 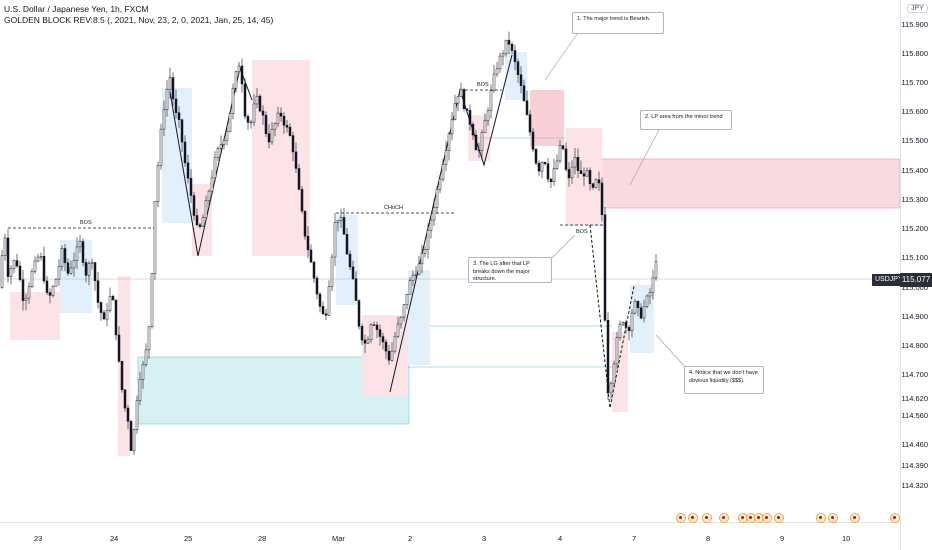 I want to click on note-2: 2. LP area from the minor trend, so click(x=686, y=120).